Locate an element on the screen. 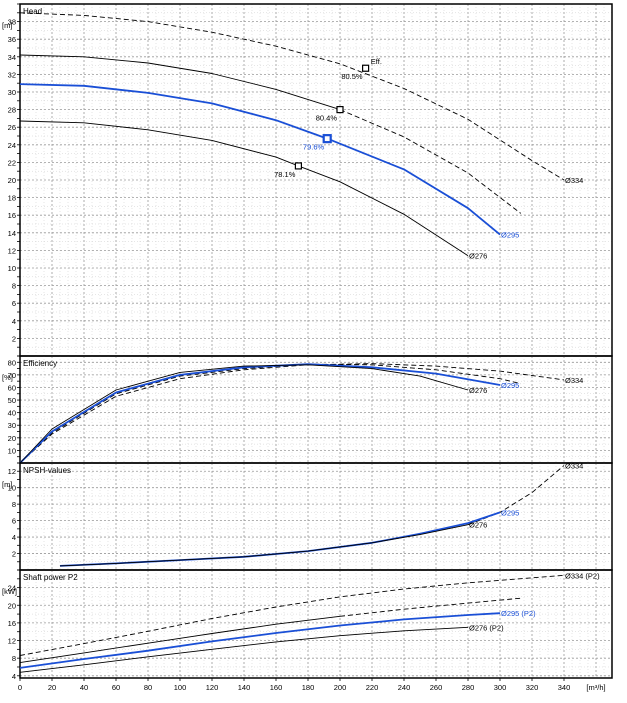 The width and height of the screenshot is (627, 703). x-tick-label: 100 is located at coordinates (180, 687).